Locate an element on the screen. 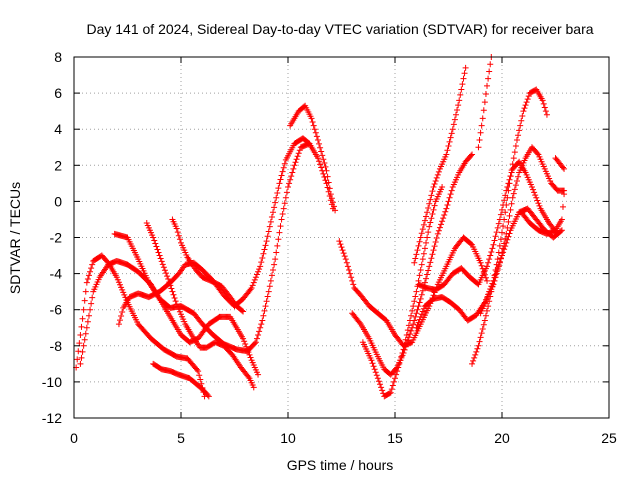 The image size is (640, 480). x-tick-label: 0 is located at coordinates (74, 438).